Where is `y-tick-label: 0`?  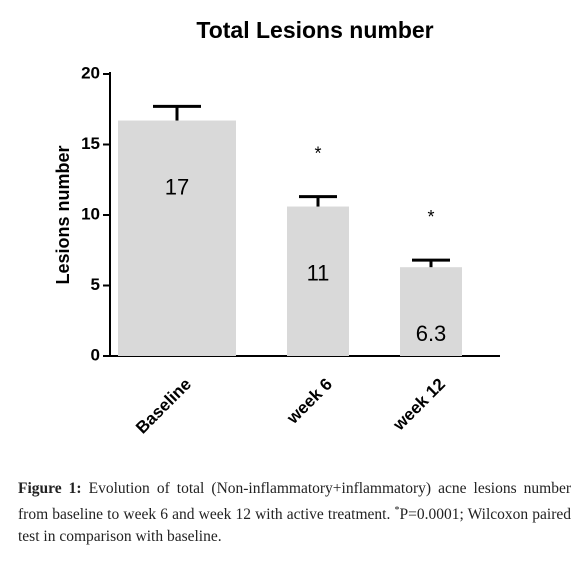 y-tick-label: 0 is located at coordinates (95, 354).